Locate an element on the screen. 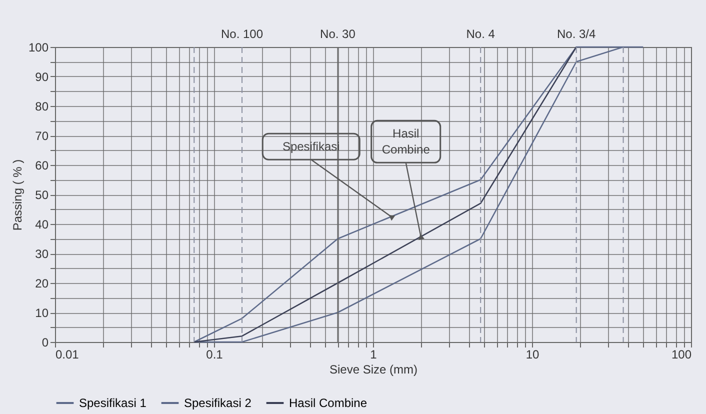  y-tick-label: 60 is located at coordinates (42, 165).